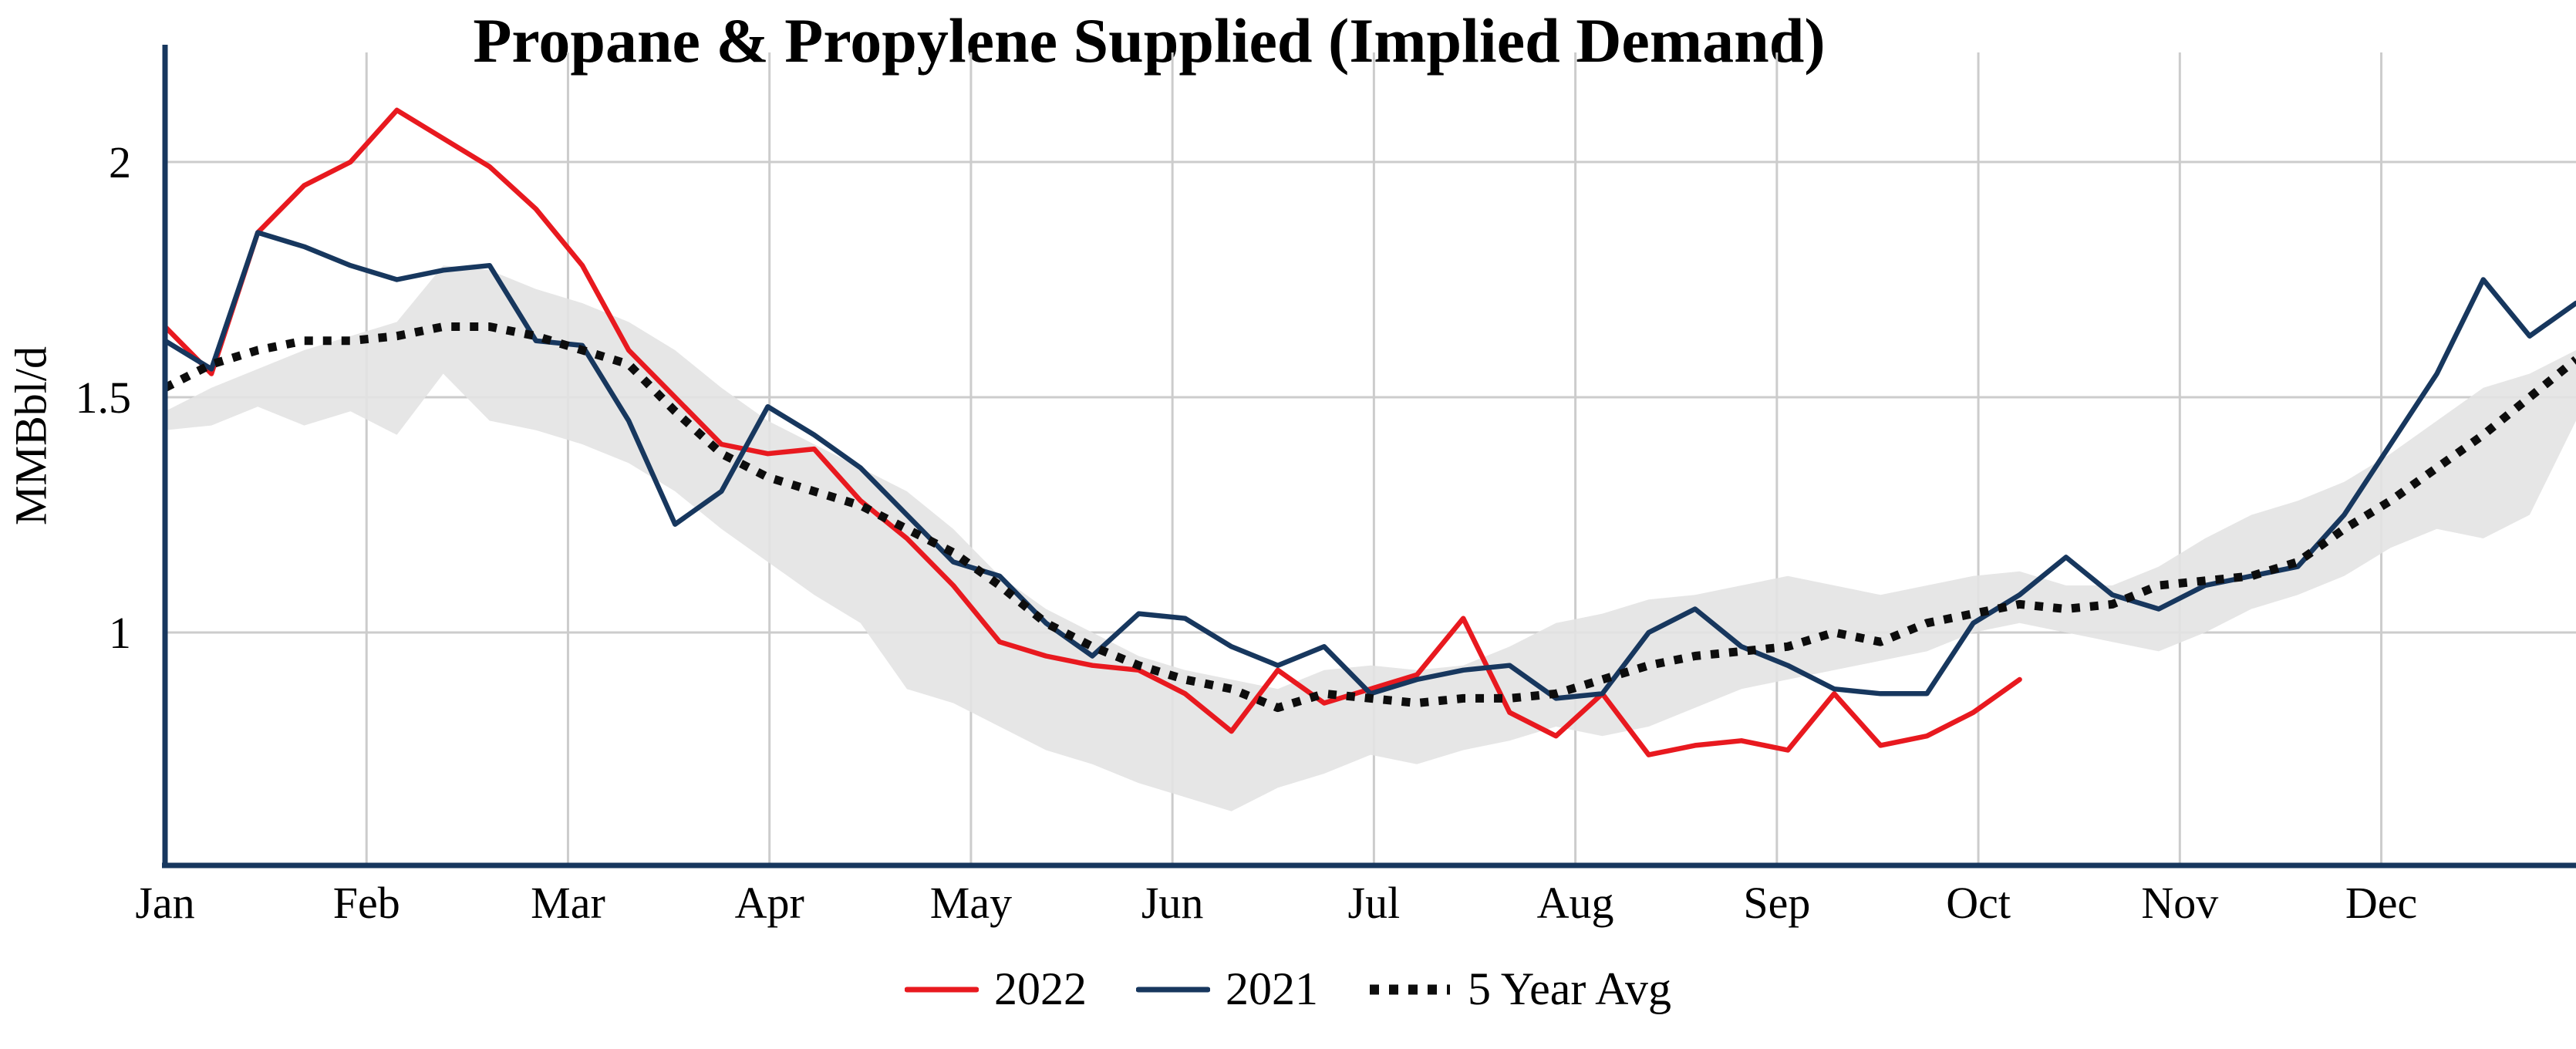  I want to click on legend-item-2022: 2022, so click(996, 989).